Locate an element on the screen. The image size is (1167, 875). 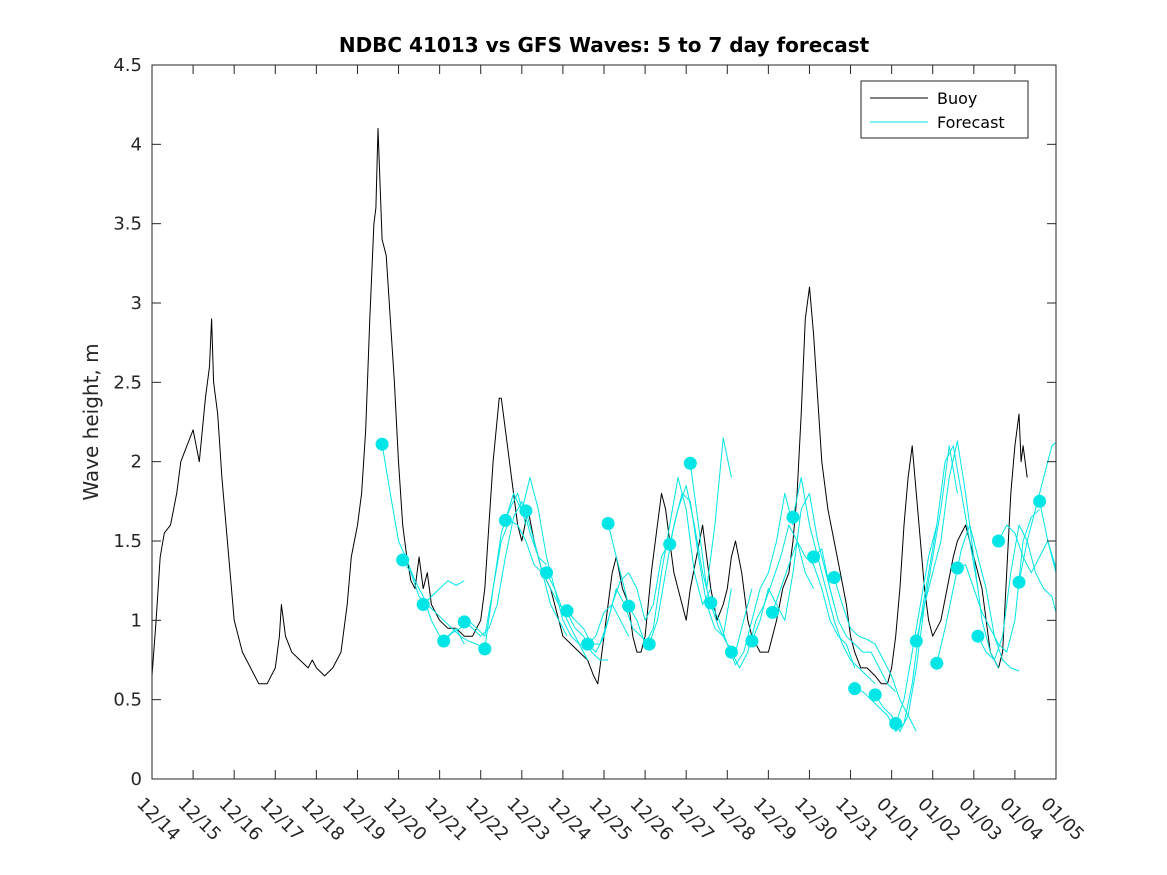
y-tick-label: 3.5 is located at coordinates (127, 224).